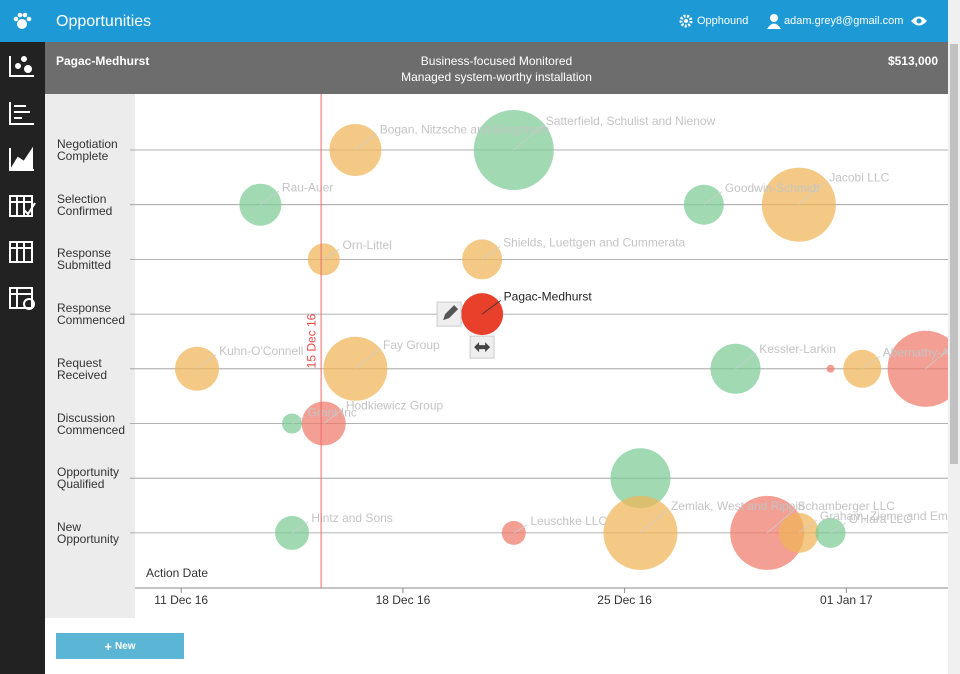  What do you see at coordinates (261, 351) in the screenshot?
I see `bubble-label: Kuhn-O'Connell` at bounding box center [261, 351].